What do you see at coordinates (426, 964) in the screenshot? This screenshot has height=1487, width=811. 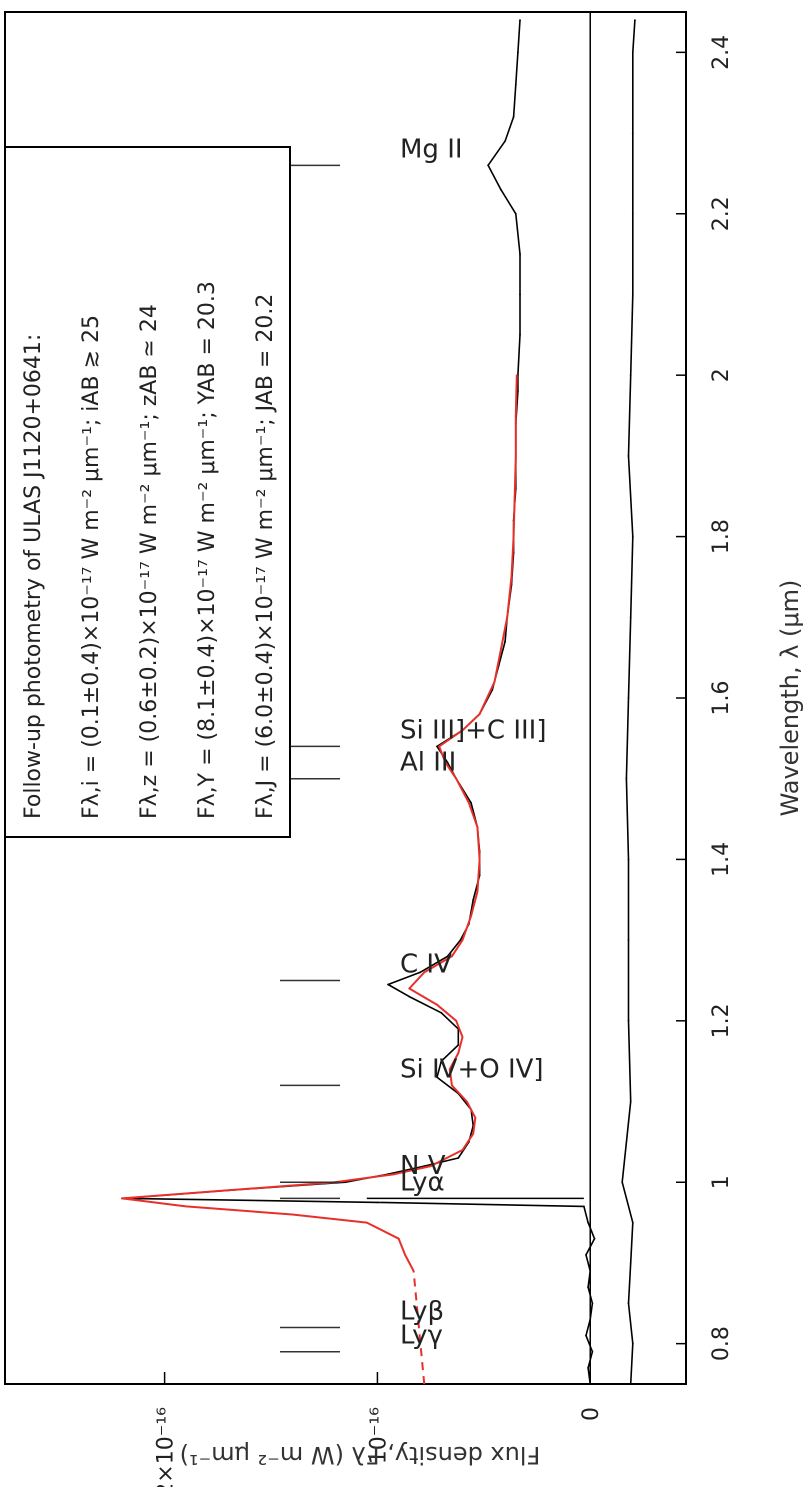 I see `line-label: C IV` at bounding box center [426, 964].